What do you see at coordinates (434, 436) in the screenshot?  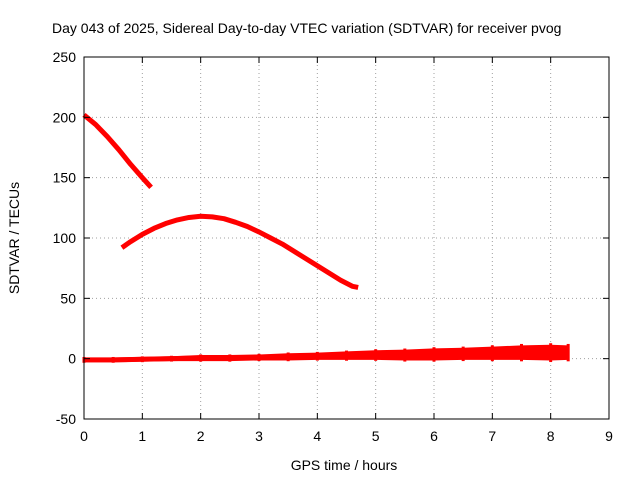 I see `x-tick-label: 6` at bounding box center [434, 436].